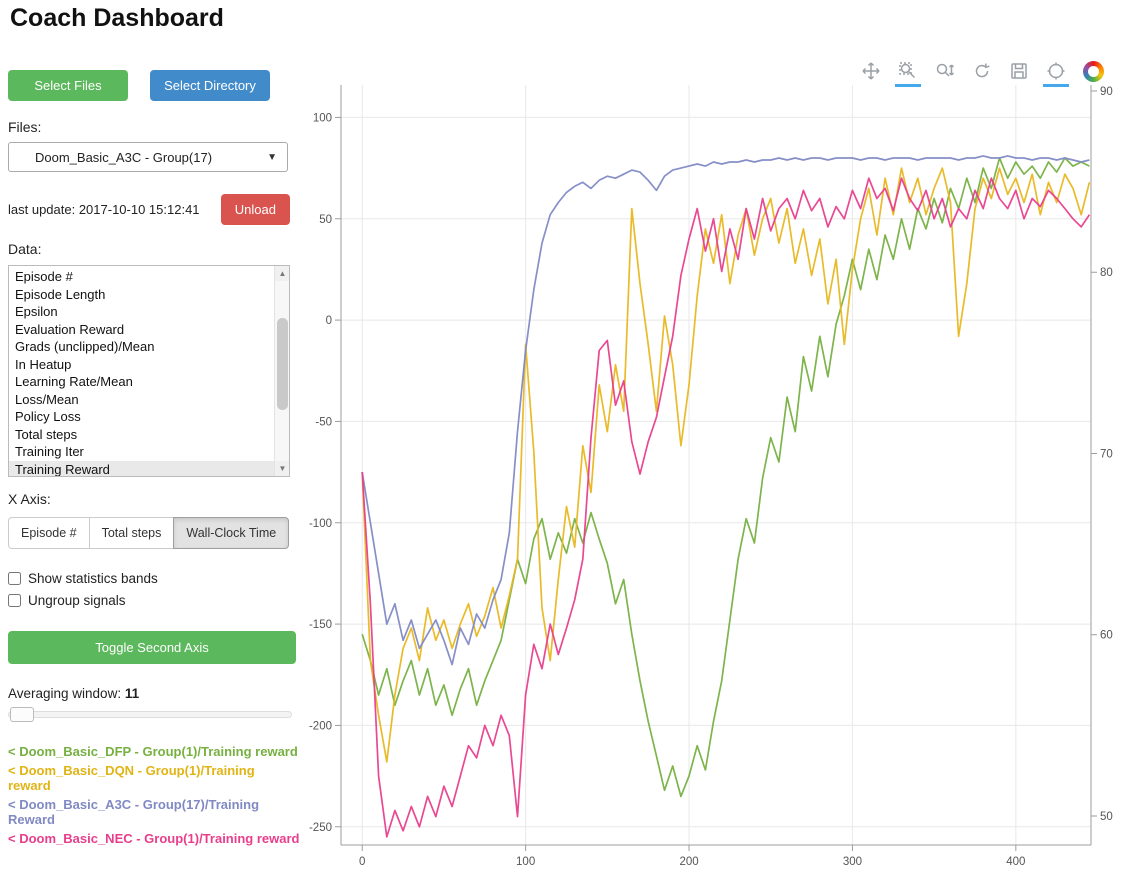  I want to click on unload-button: Unload, so click(255, 209).